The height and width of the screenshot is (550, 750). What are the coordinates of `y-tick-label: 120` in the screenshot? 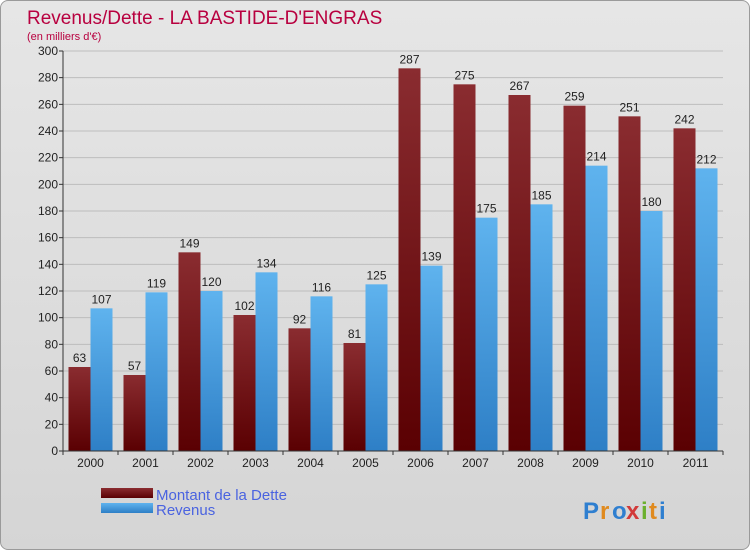 It's located at (48, 291).